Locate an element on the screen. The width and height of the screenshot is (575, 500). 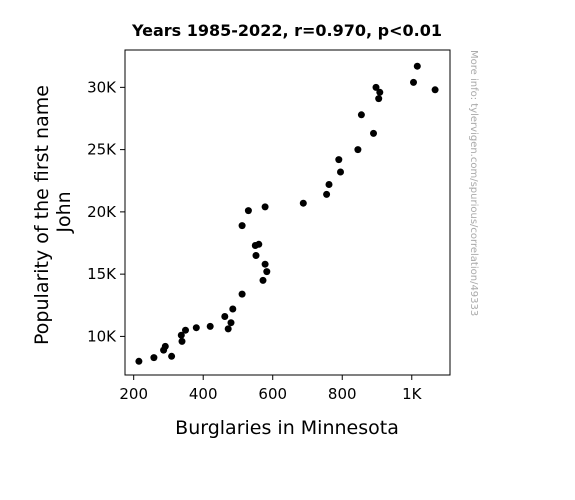
y-axis-label: Popularity of the first name John is located at coordinates (53, 212).